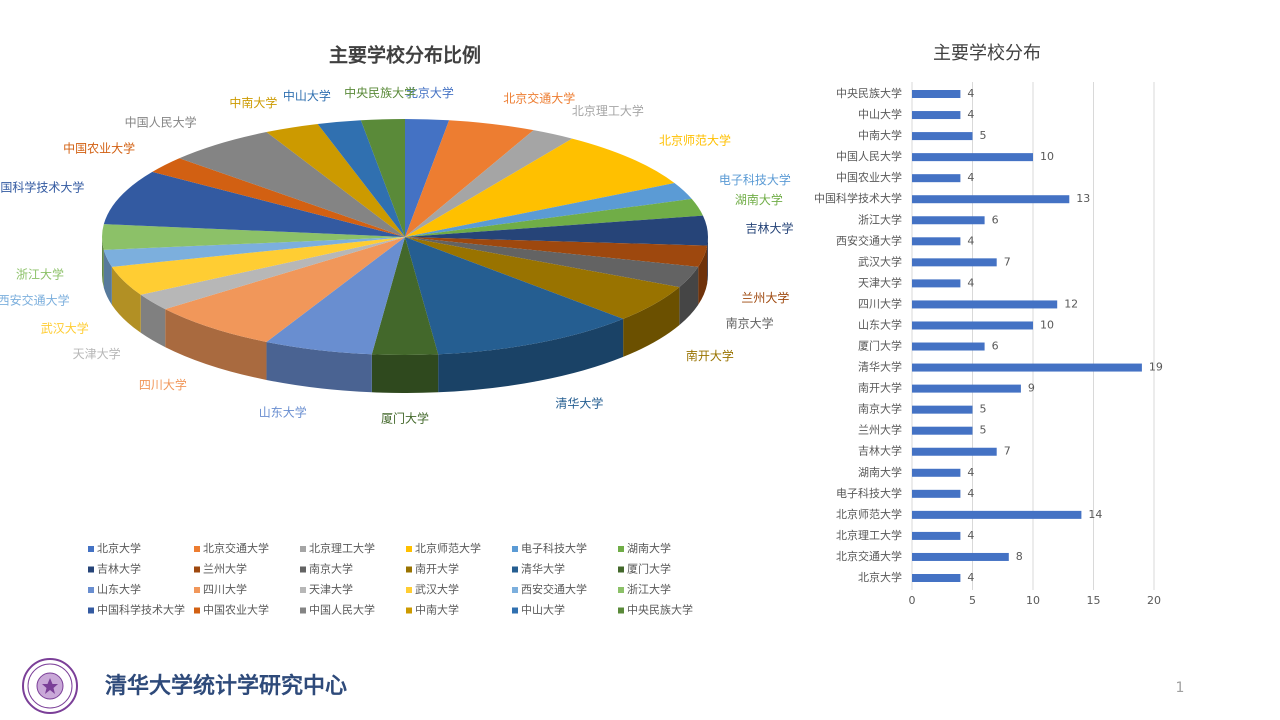 This screenshot has width=1280, height=720. Describe the element at coordinates (869, 493) in the screenshot. I see `y-tick-label: 电子科技大学` at that location.